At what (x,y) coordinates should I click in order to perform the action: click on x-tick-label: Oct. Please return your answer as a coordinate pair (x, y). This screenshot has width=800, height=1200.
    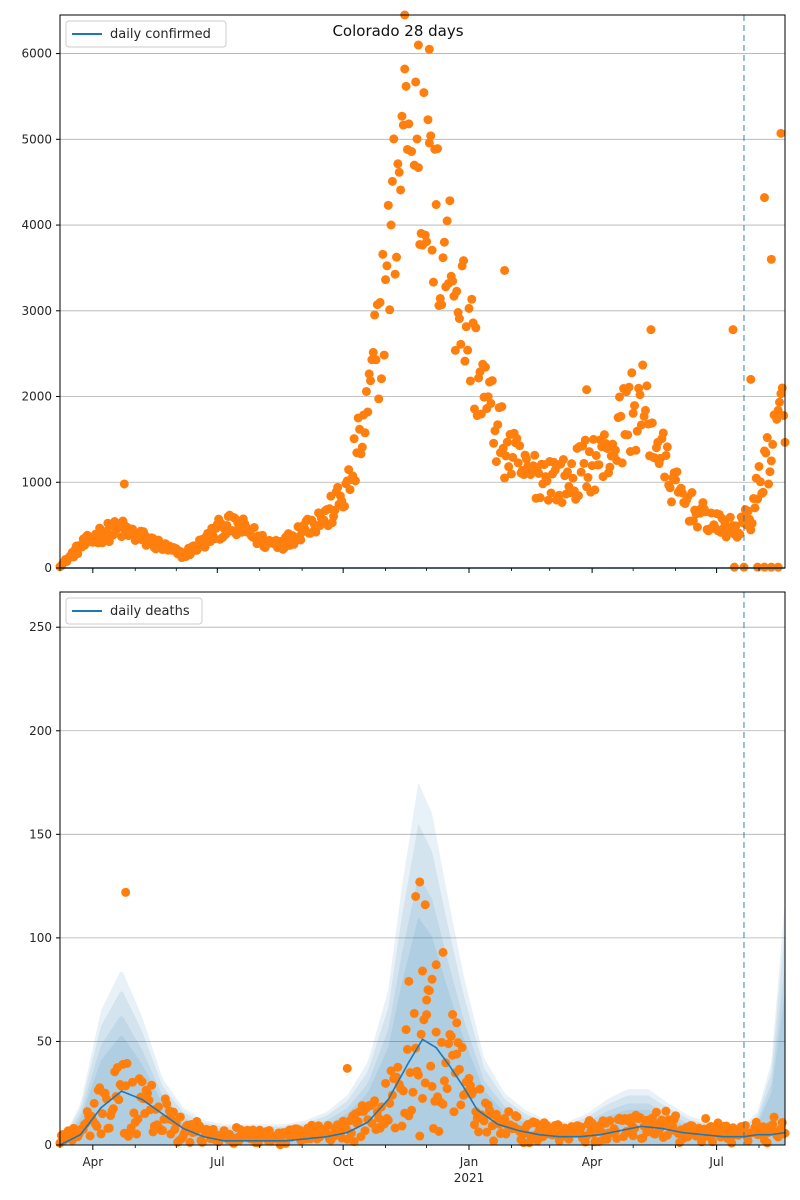
    Looking at the image, I should click on (343, 1162).